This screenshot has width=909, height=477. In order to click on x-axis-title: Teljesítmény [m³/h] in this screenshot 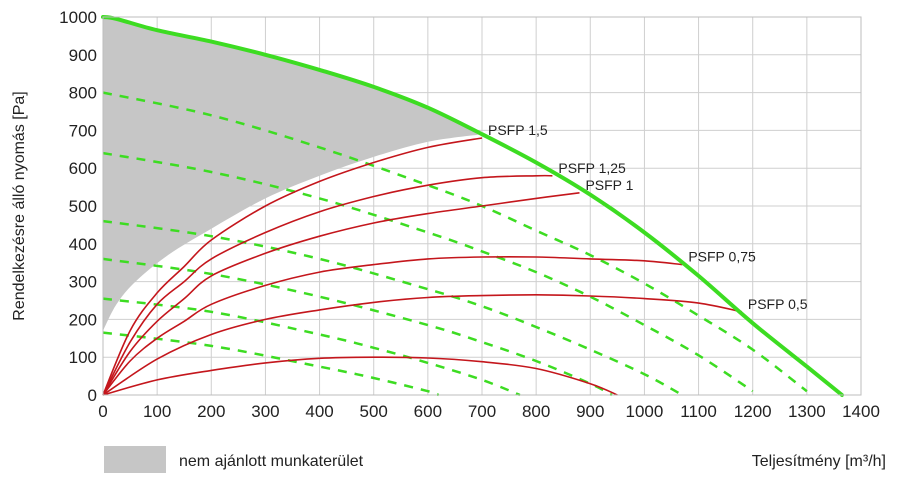, I will do `click(819, 461)`.